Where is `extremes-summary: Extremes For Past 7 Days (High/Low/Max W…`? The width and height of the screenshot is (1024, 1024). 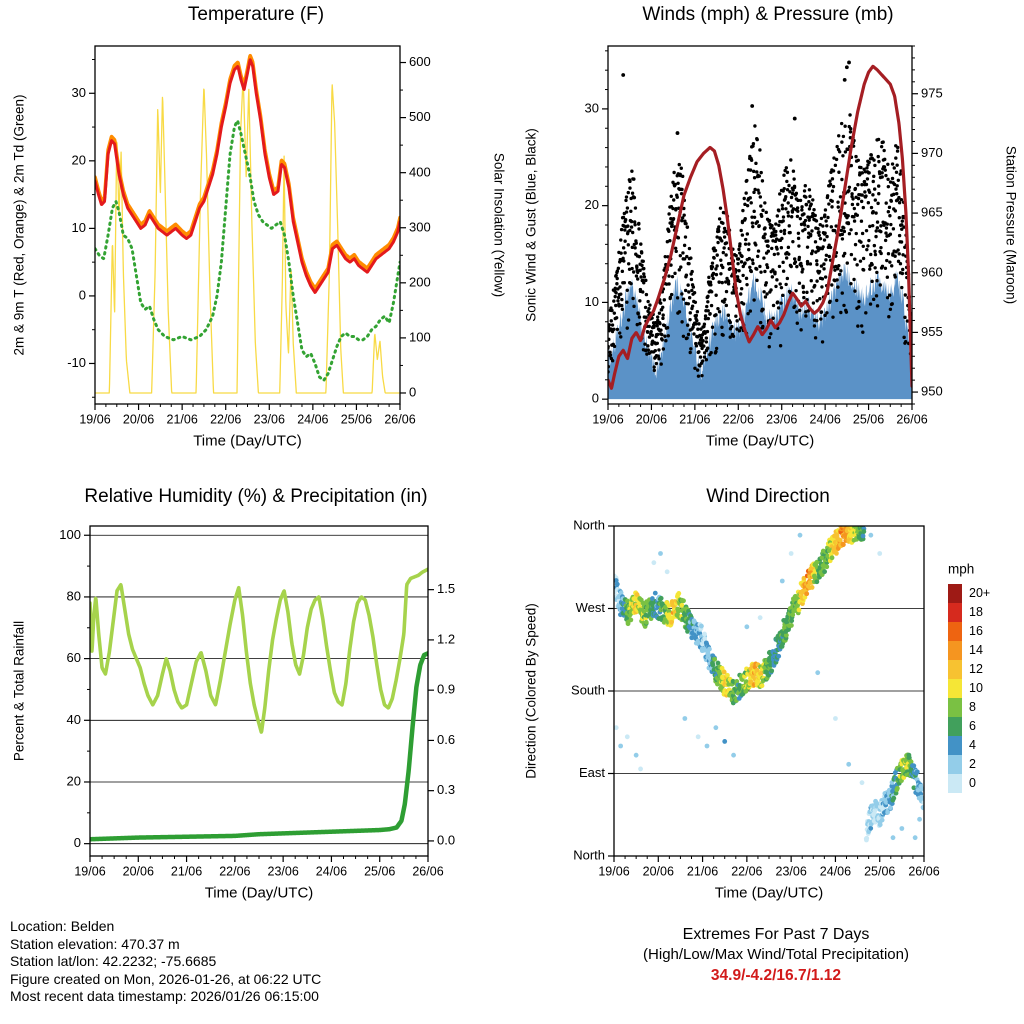
extremes-summary: Extremes For Past 7 Days (High/Low/Max W… is located at coordinates (776, 955).